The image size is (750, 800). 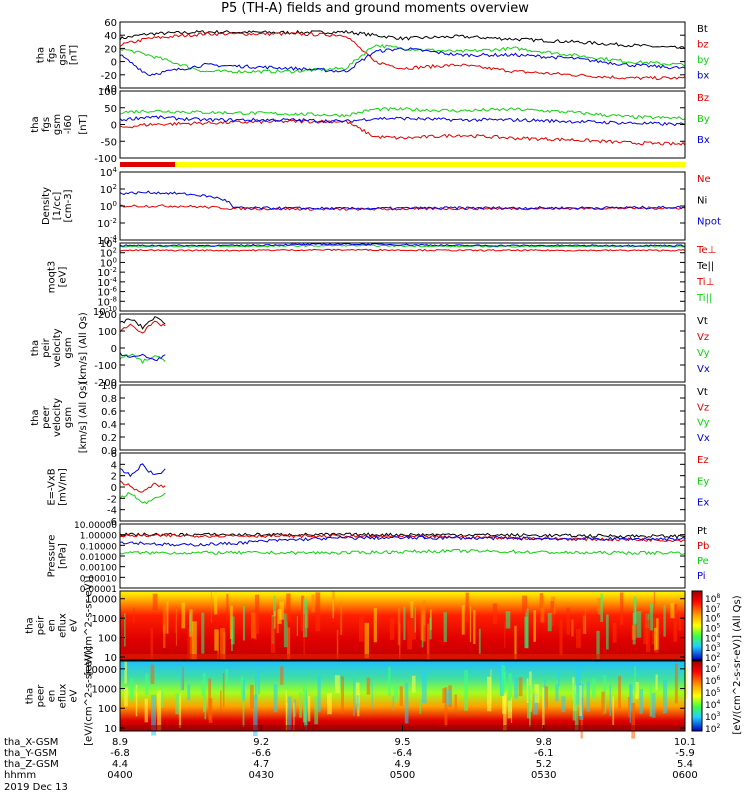 What do you see at coordinates (63, 277) in the screenshot?
I see `y-axis-label: [eV]` at bounding box center [63, 277].